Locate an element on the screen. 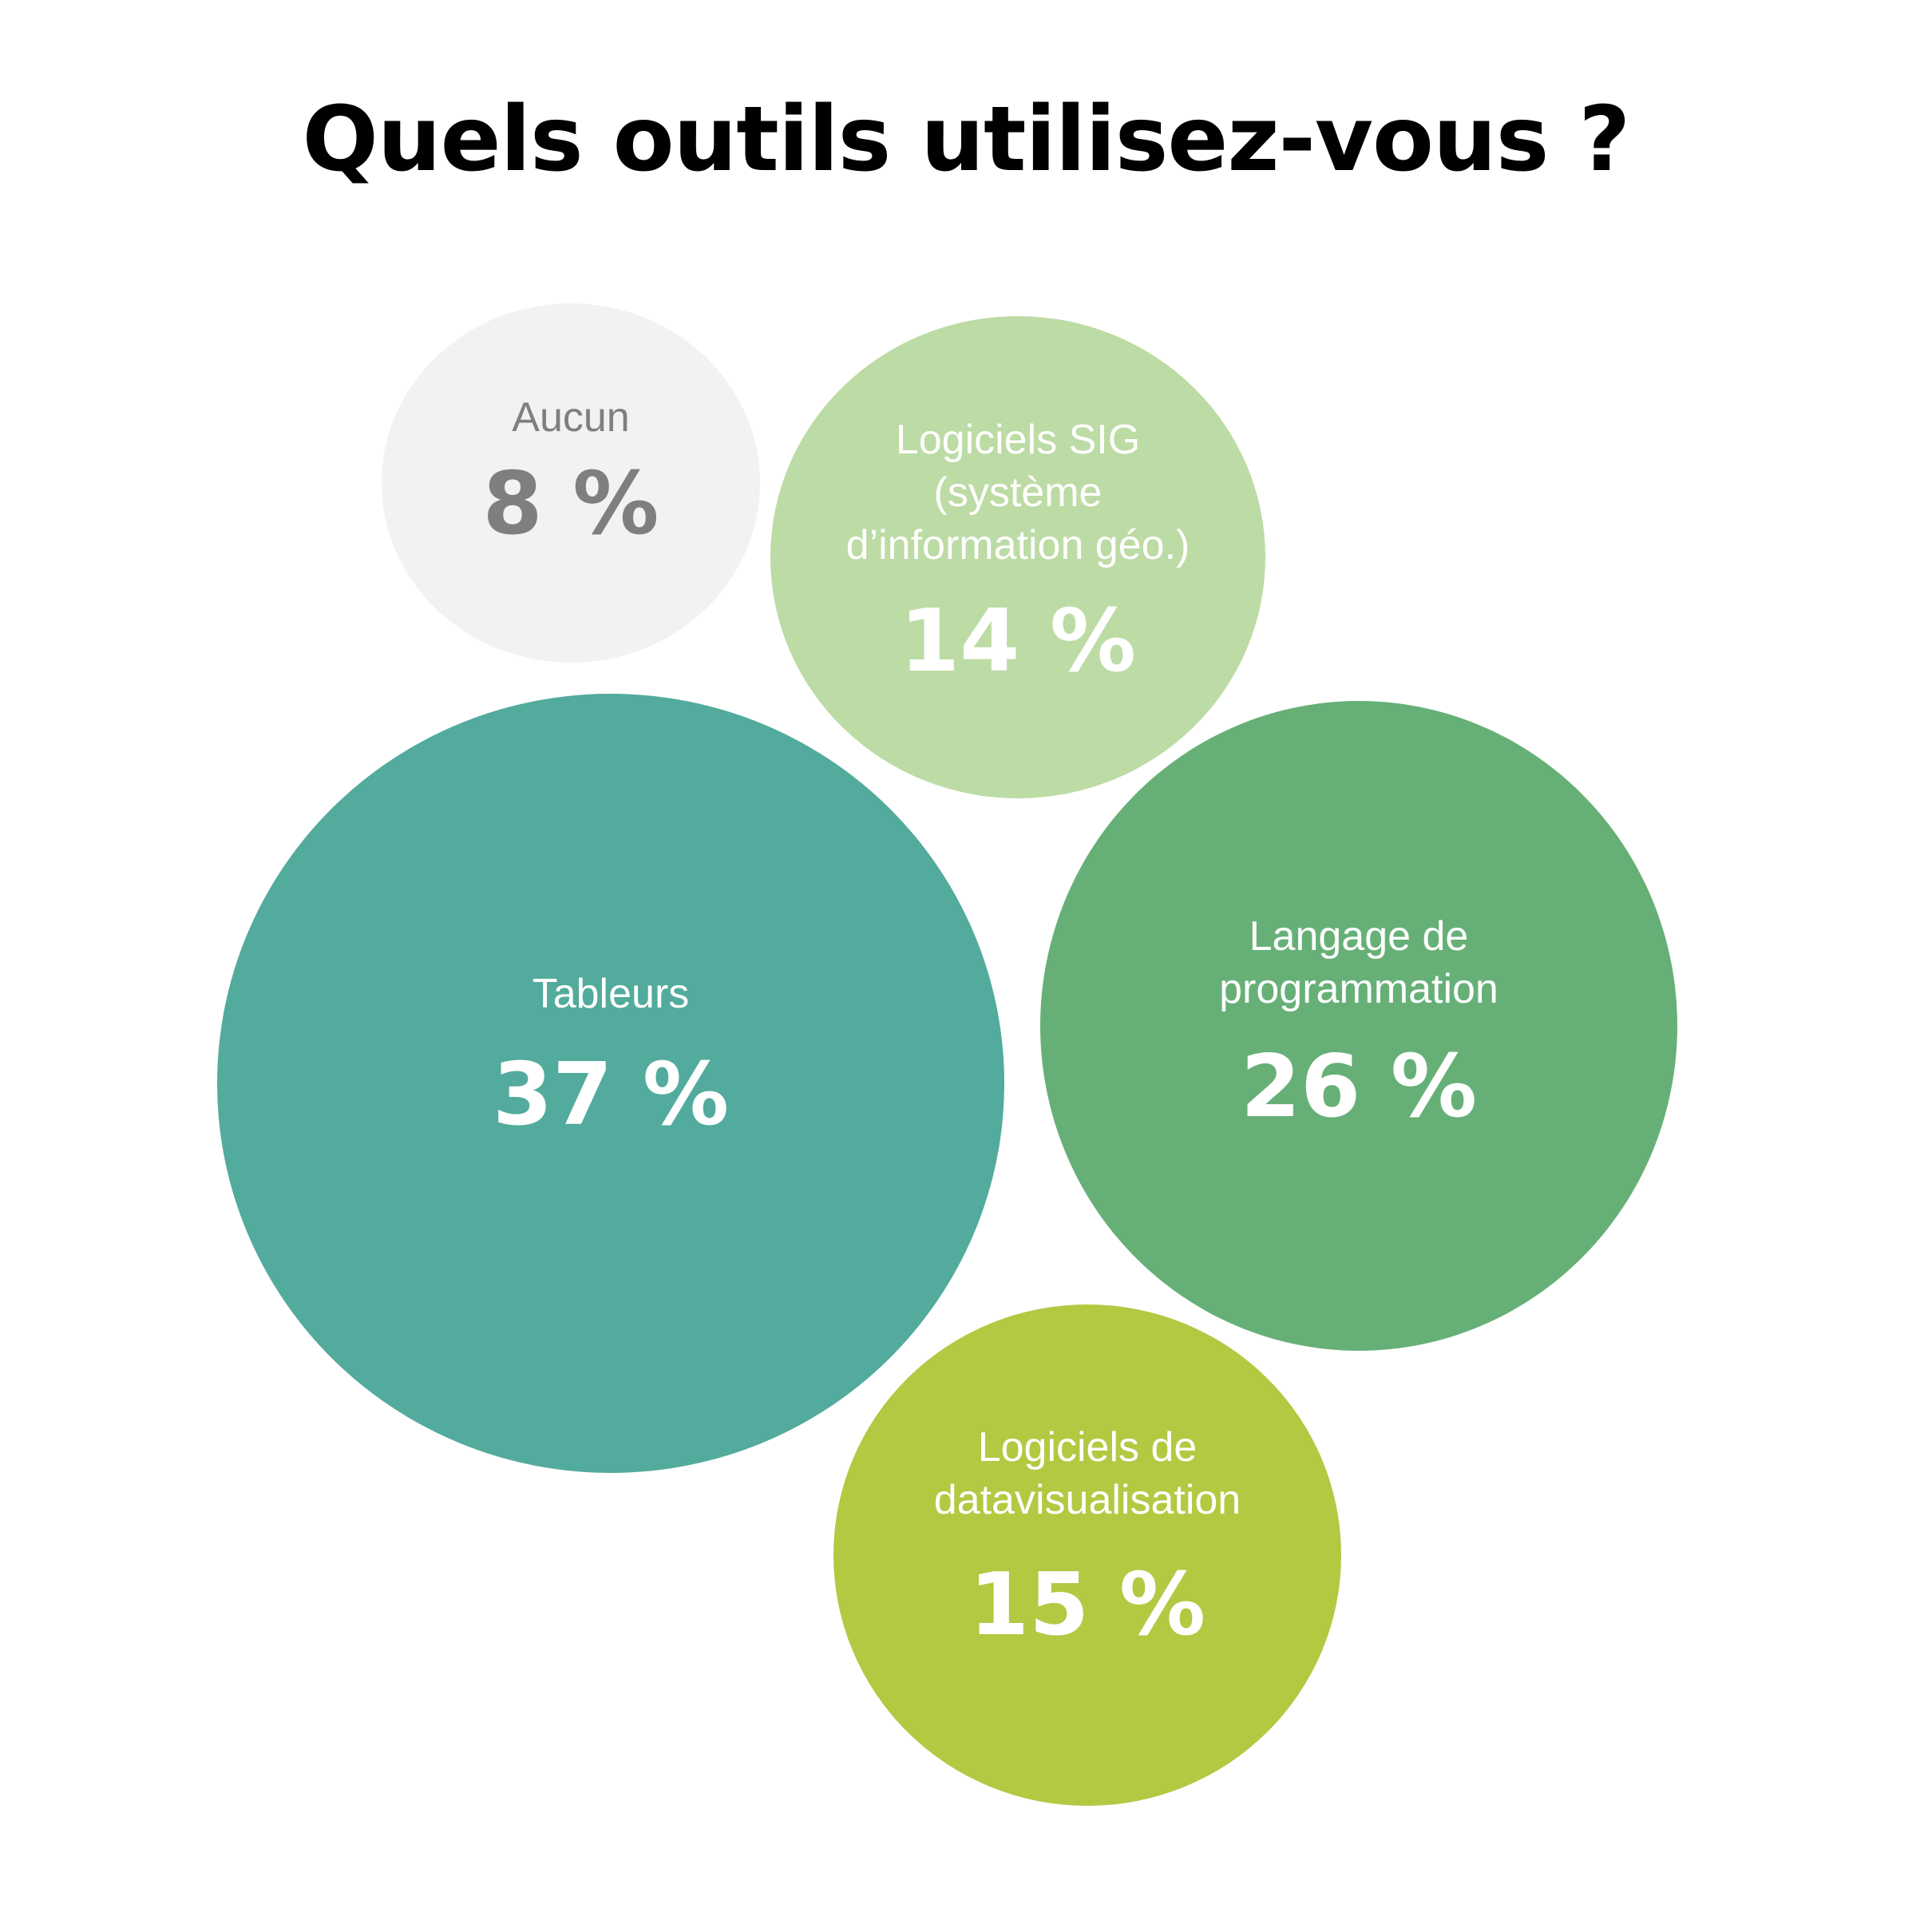  bubble-label-logiciels-sig: d’information géo.) is located at coordinates (1018, 545).